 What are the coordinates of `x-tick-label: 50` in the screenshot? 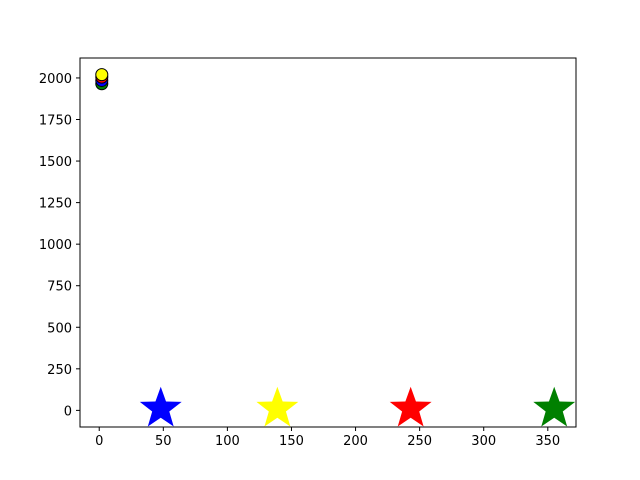 It's located at (163, 441).